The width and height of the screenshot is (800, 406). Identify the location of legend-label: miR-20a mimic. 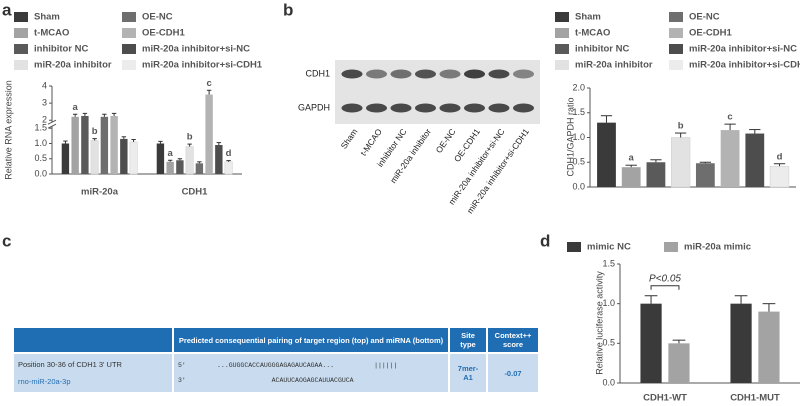
(717, 247).